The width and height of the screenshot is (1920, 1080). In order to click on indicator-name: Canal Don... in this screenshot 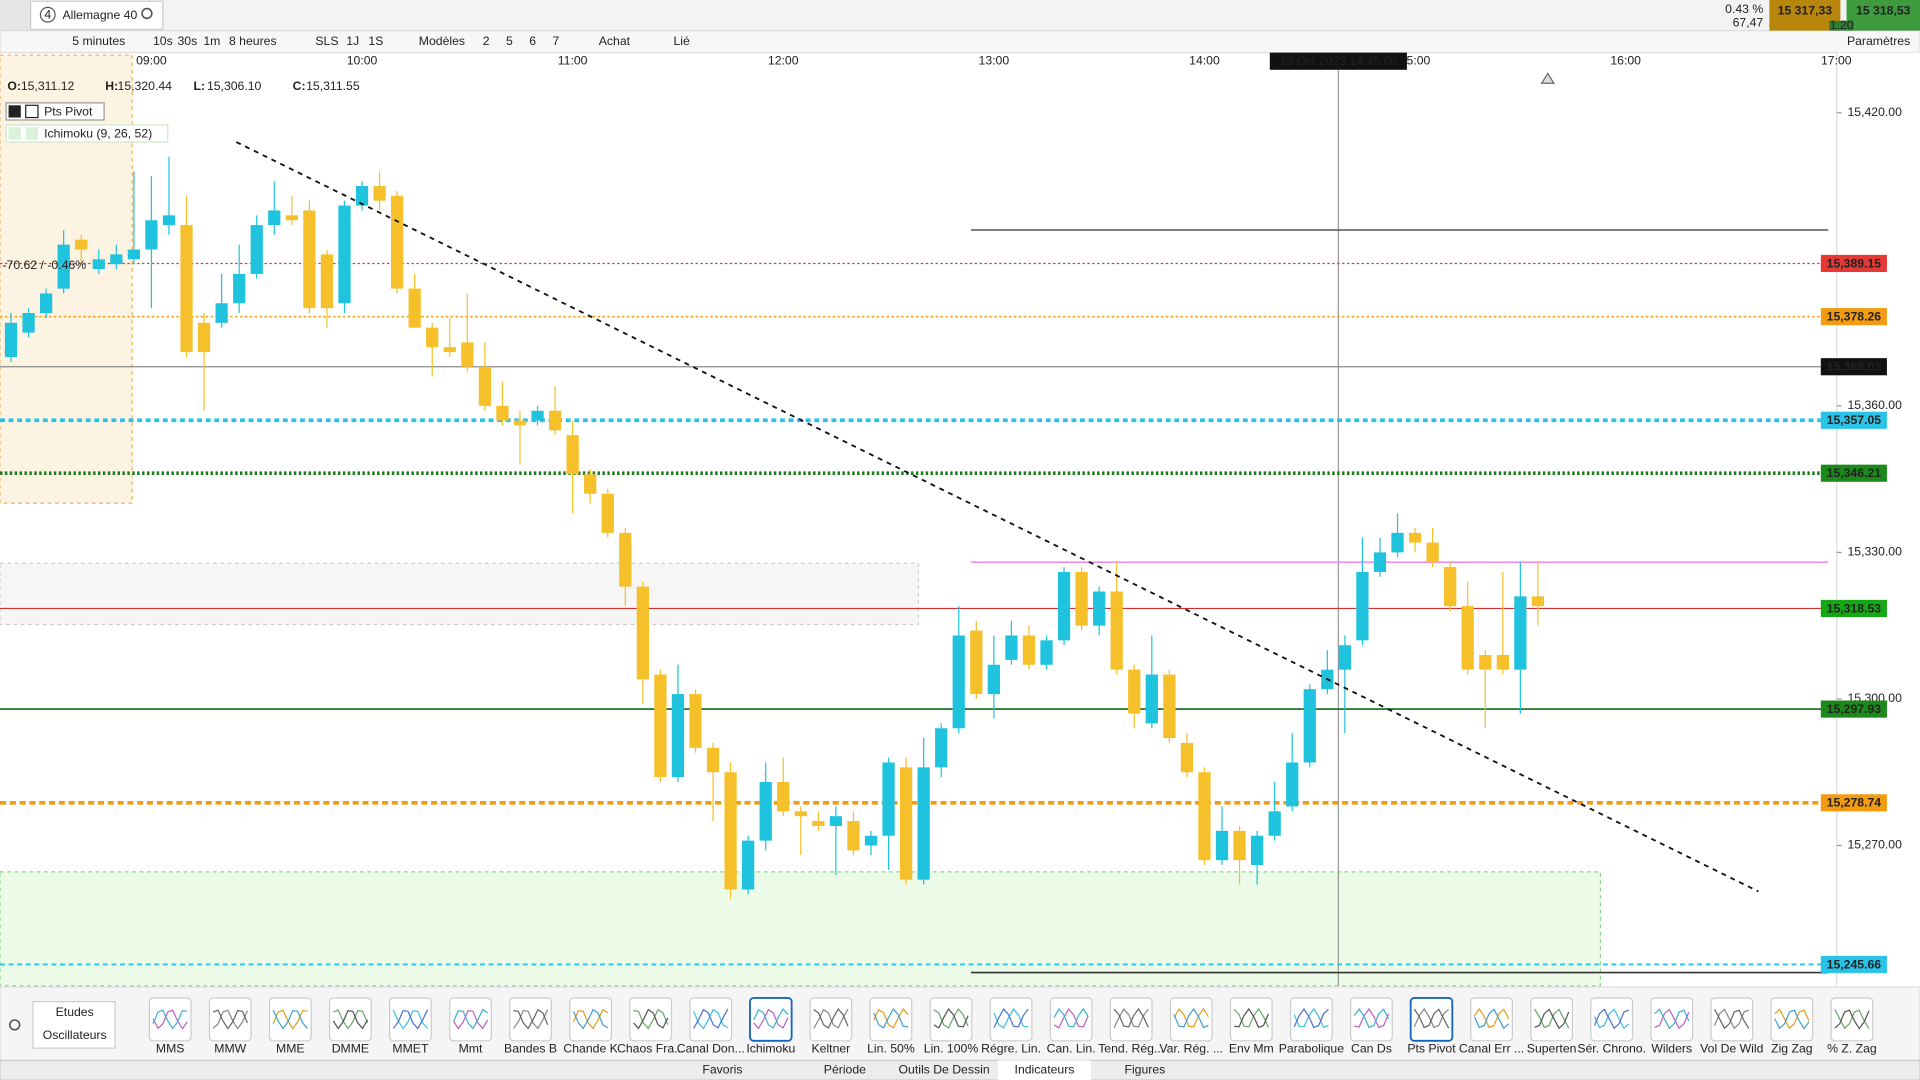, I will do `click(711, 1049)`.